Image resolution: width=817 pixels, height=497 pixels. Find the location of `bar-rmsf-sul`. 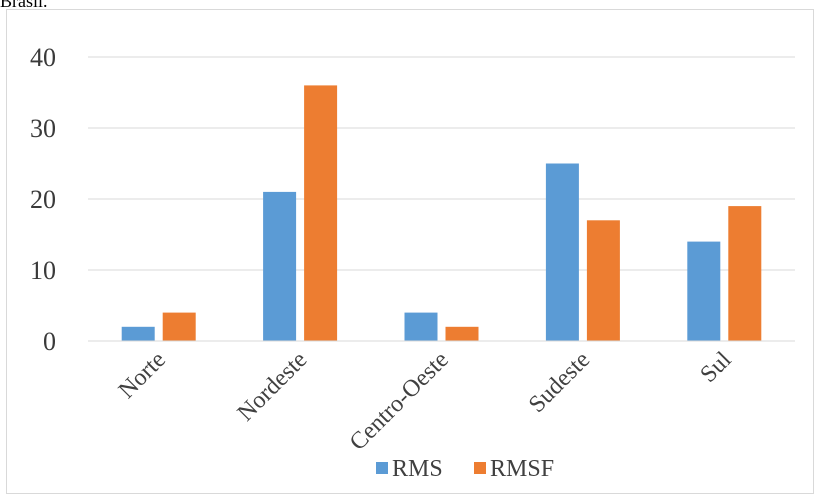

bar-rmsf-sul is located at coordinates (745, 273).